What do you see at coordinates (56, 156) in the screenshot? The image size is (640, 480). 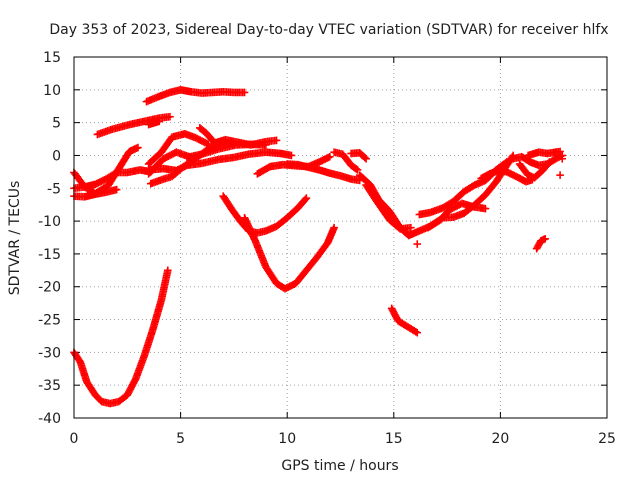 I see `y-tick-label: 0` at bounding box center [56, 156].